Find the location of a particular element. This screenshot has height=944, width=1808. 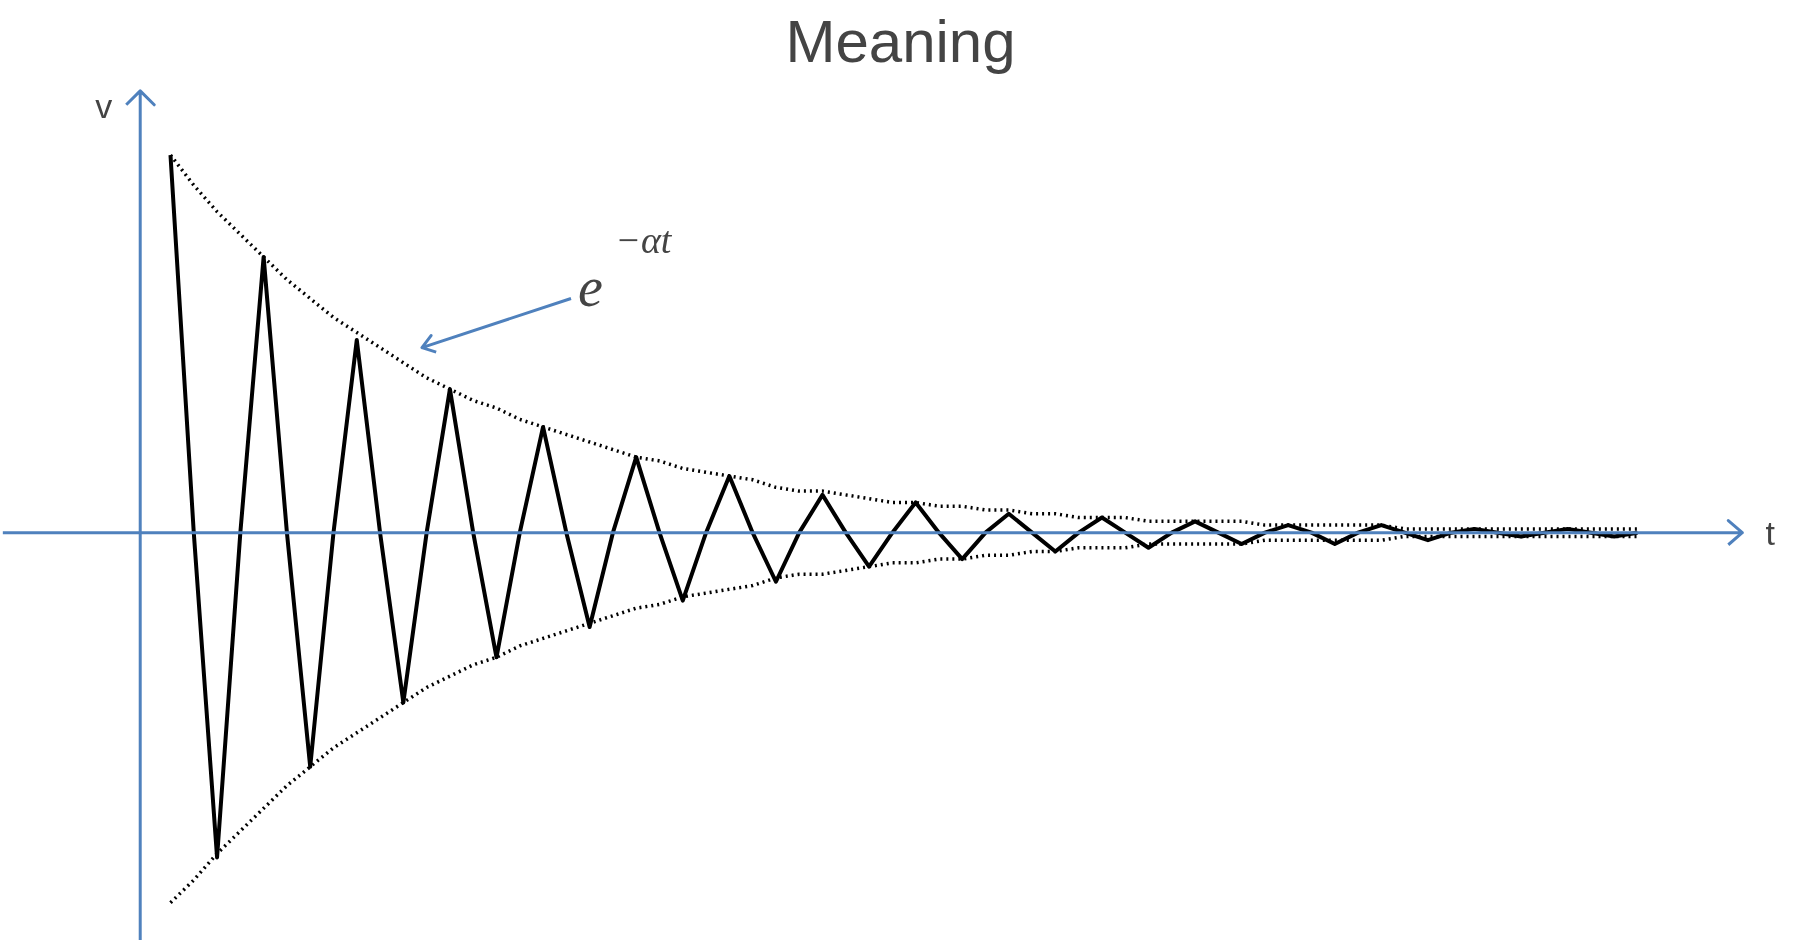

chart-title: Meaning is located at coordinates (900, 41).